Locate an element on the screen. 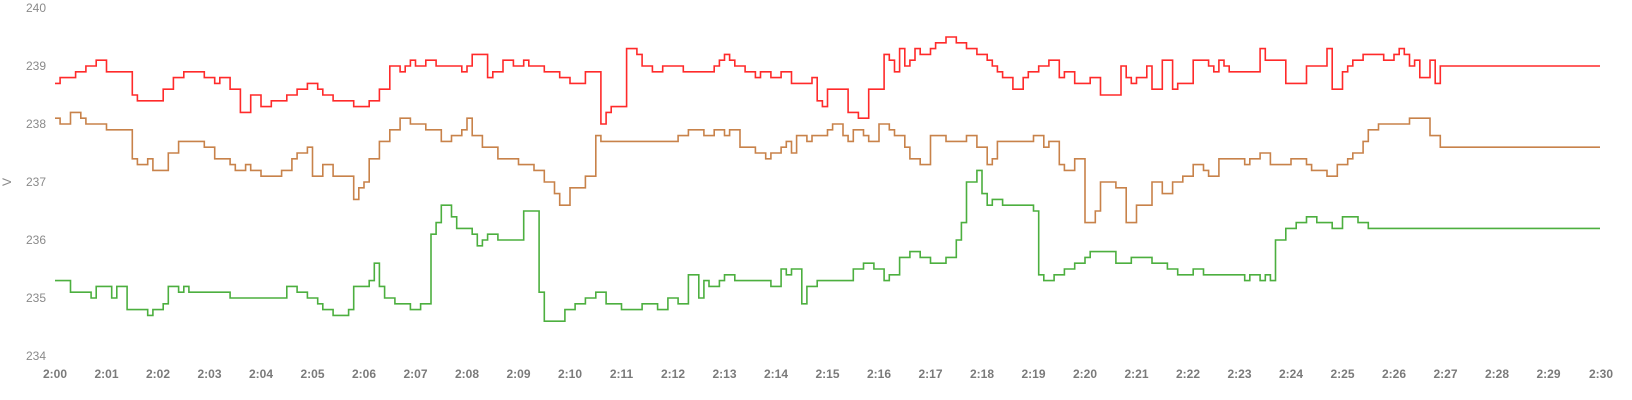 This screenshot has height=400, width=1632. x-tick-label: 2:06 is located at coordinates (364, 374).